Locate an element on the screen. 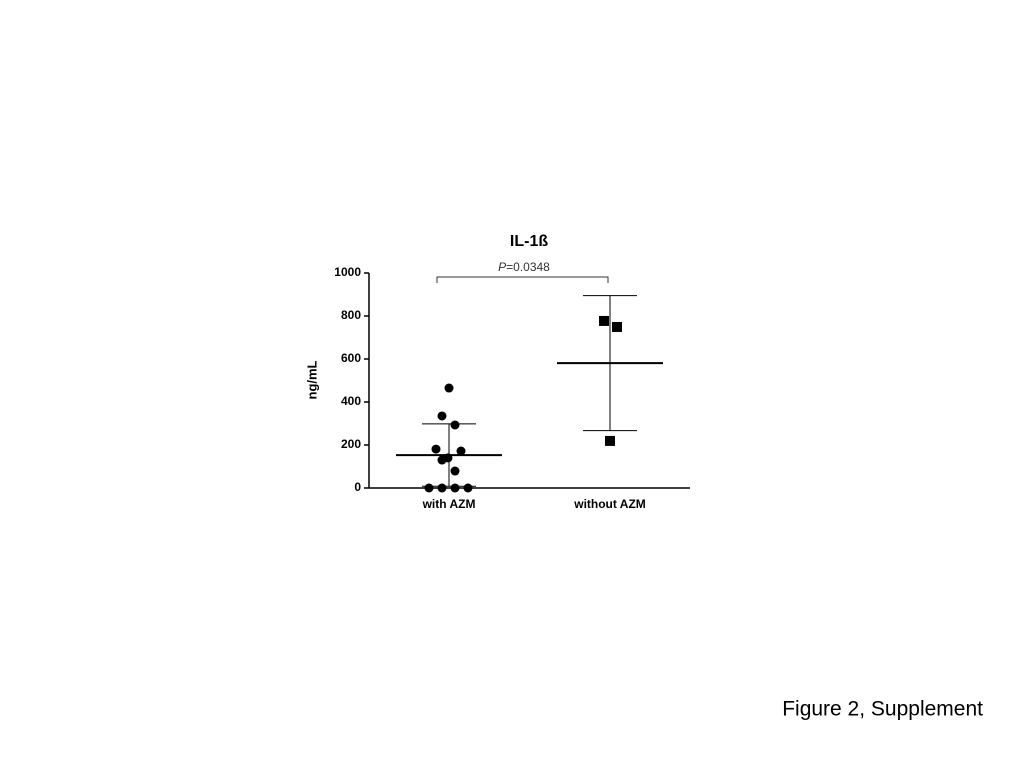 This screenshot has height=768, width=1024. y-tick-label: 800 is located at coordinates (351, 315).